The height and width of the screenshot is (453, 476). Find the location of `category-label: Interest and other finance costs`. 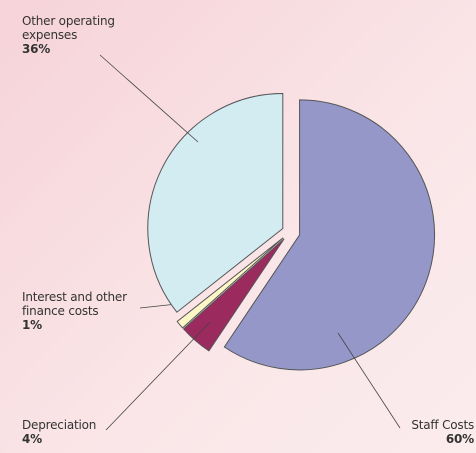

category-label: Interest and other finance costs is located at coordinates (74, 304).